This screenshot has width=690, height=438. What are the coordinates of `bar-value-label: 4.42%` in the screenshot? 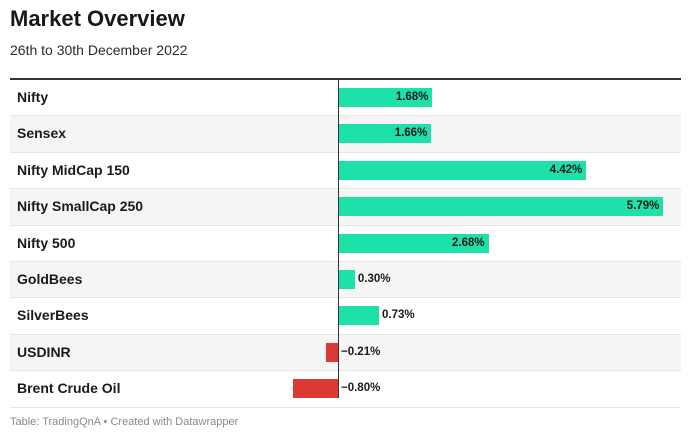 It's located at (566, 169).